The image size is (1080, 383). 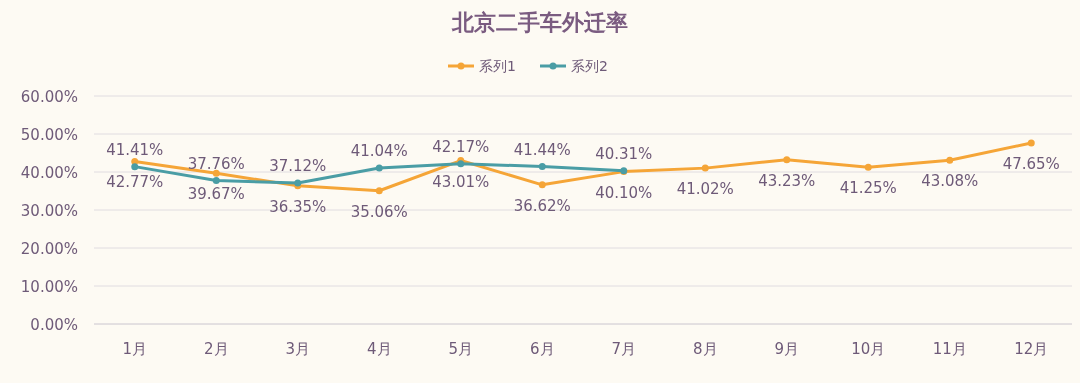 What do you see at coordinates (379, 211) in the screenshot?
I see `data-label: 35.06%` at bounding box center [379, 211].